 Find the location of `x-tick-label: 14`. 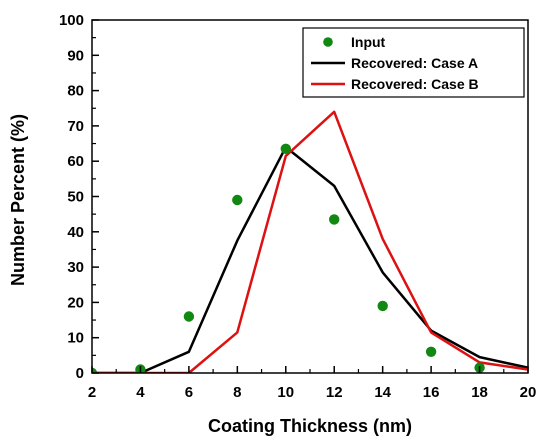

x-tick-label: 14 is located at coordinates (382, 392).